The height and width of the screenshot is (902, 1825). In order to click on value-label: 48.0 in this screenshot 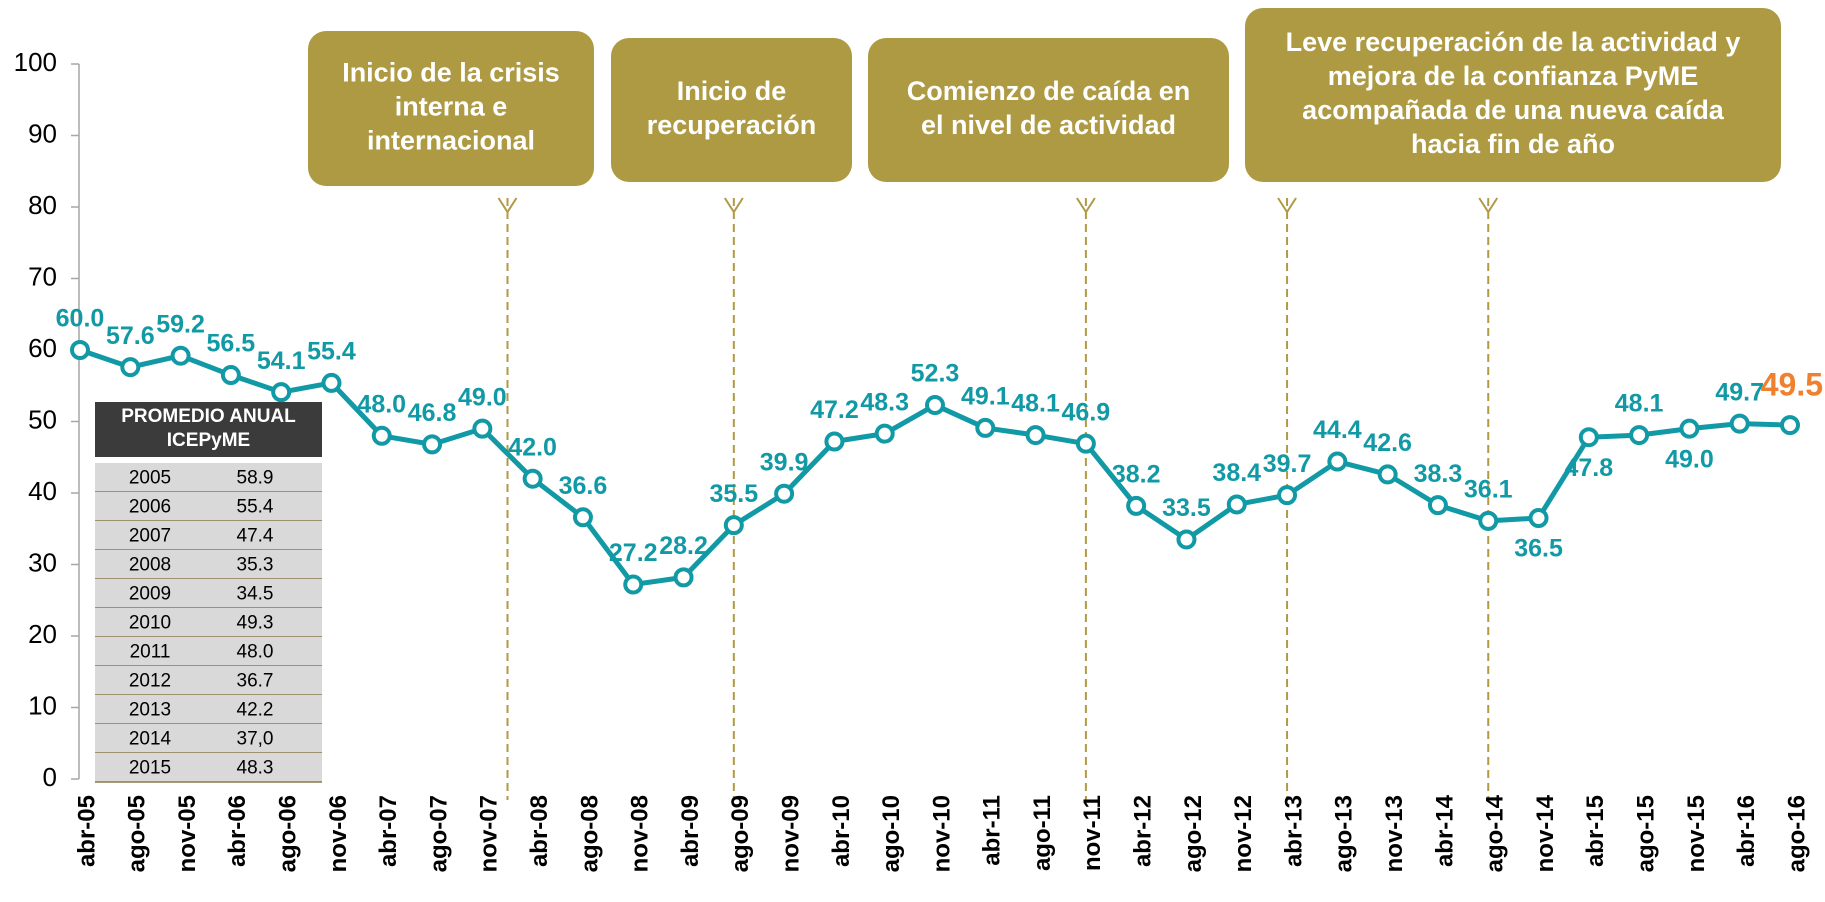, I will do `click(381, 404)`.